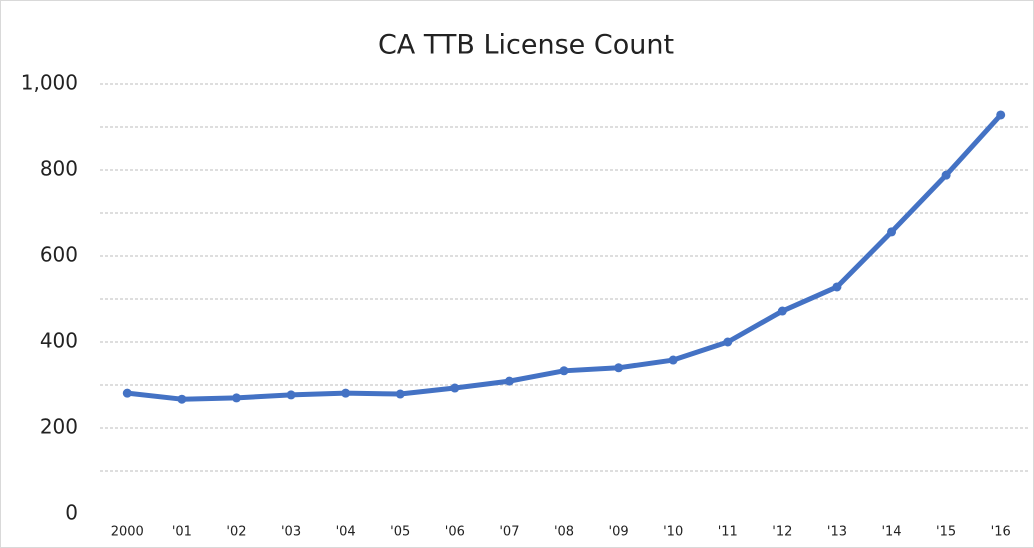 The height and width of the screenshot is (548, 1034). I want to click on x-tick-label: '12, so click(782, 532).